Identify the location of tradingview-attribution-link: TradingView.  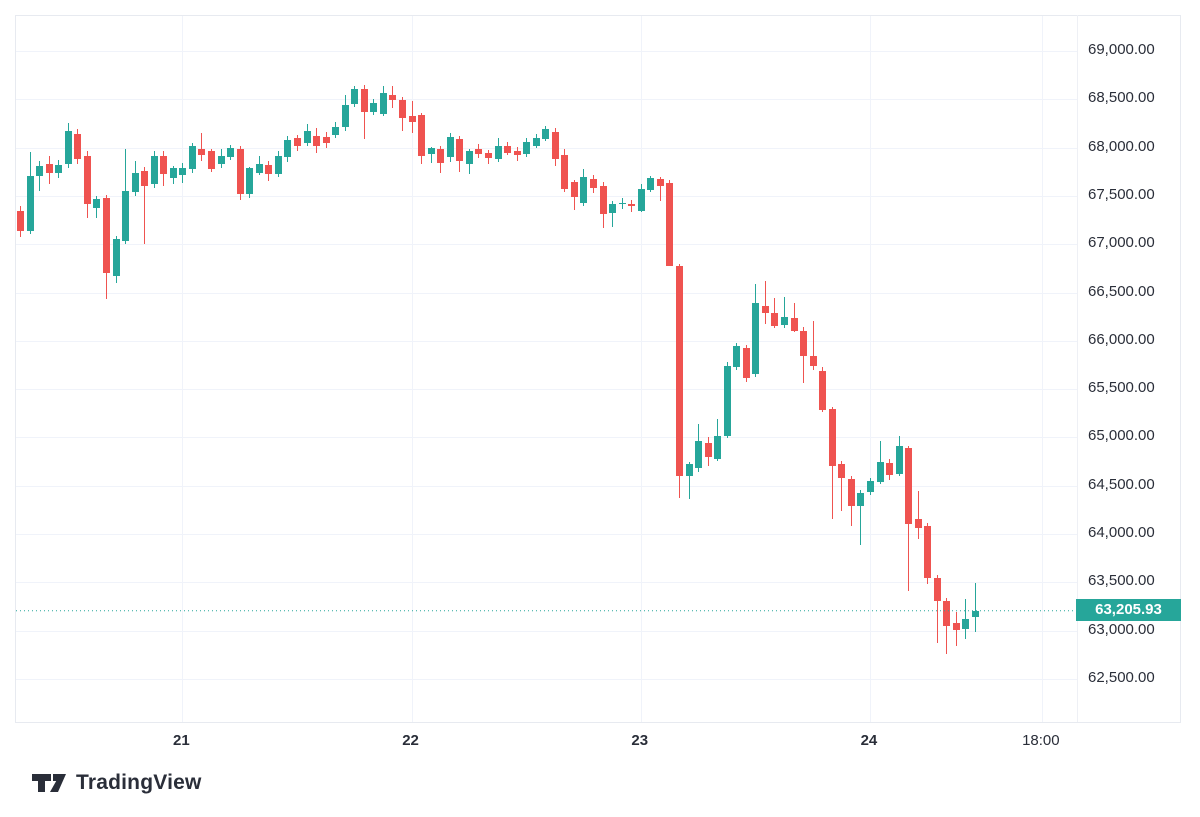
(117, 783).